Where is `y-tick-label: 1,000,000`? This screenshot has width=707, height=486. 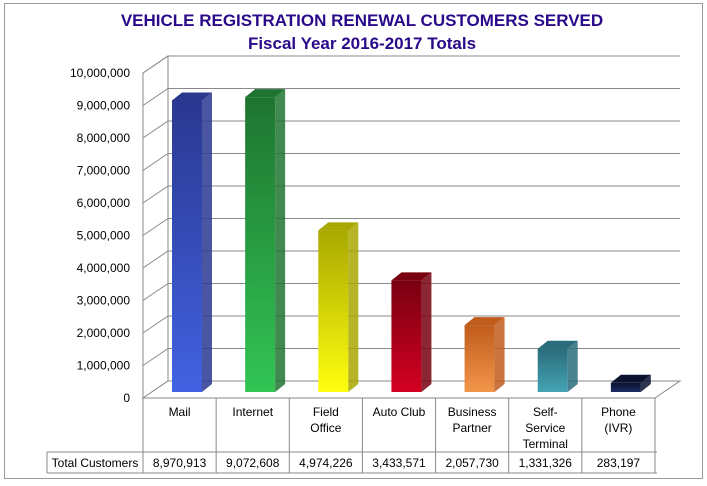 y-tick-label: 1,000,000 is located at coordinates (104, 366).